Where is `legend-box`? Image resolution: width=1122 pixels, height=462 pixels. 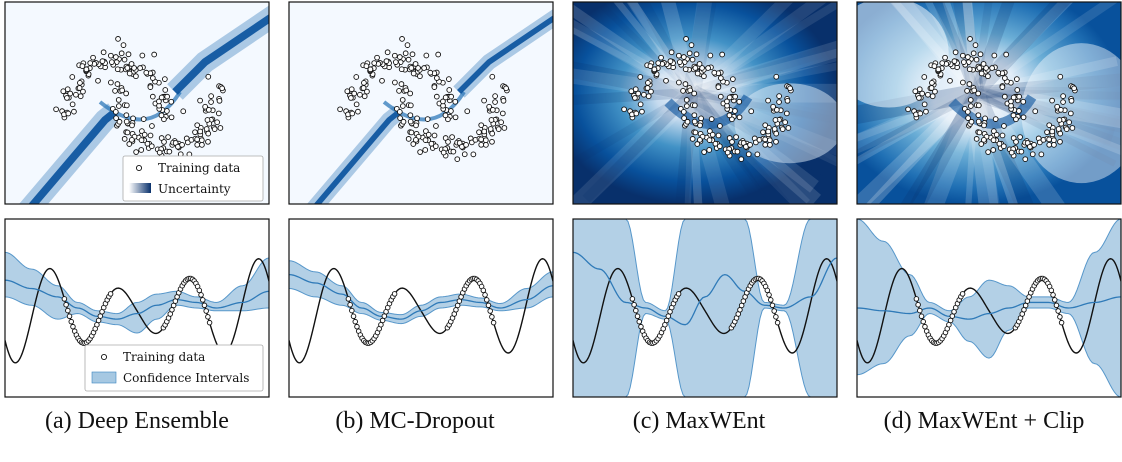
legend-box is located at coordinates (193, 178).